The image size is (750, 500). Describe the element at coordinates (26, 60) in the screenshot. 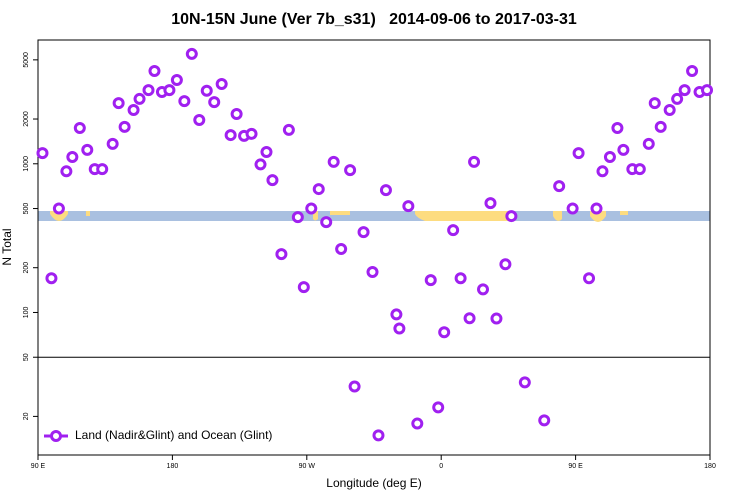

I see `y-tick-label: 5000` at that location.